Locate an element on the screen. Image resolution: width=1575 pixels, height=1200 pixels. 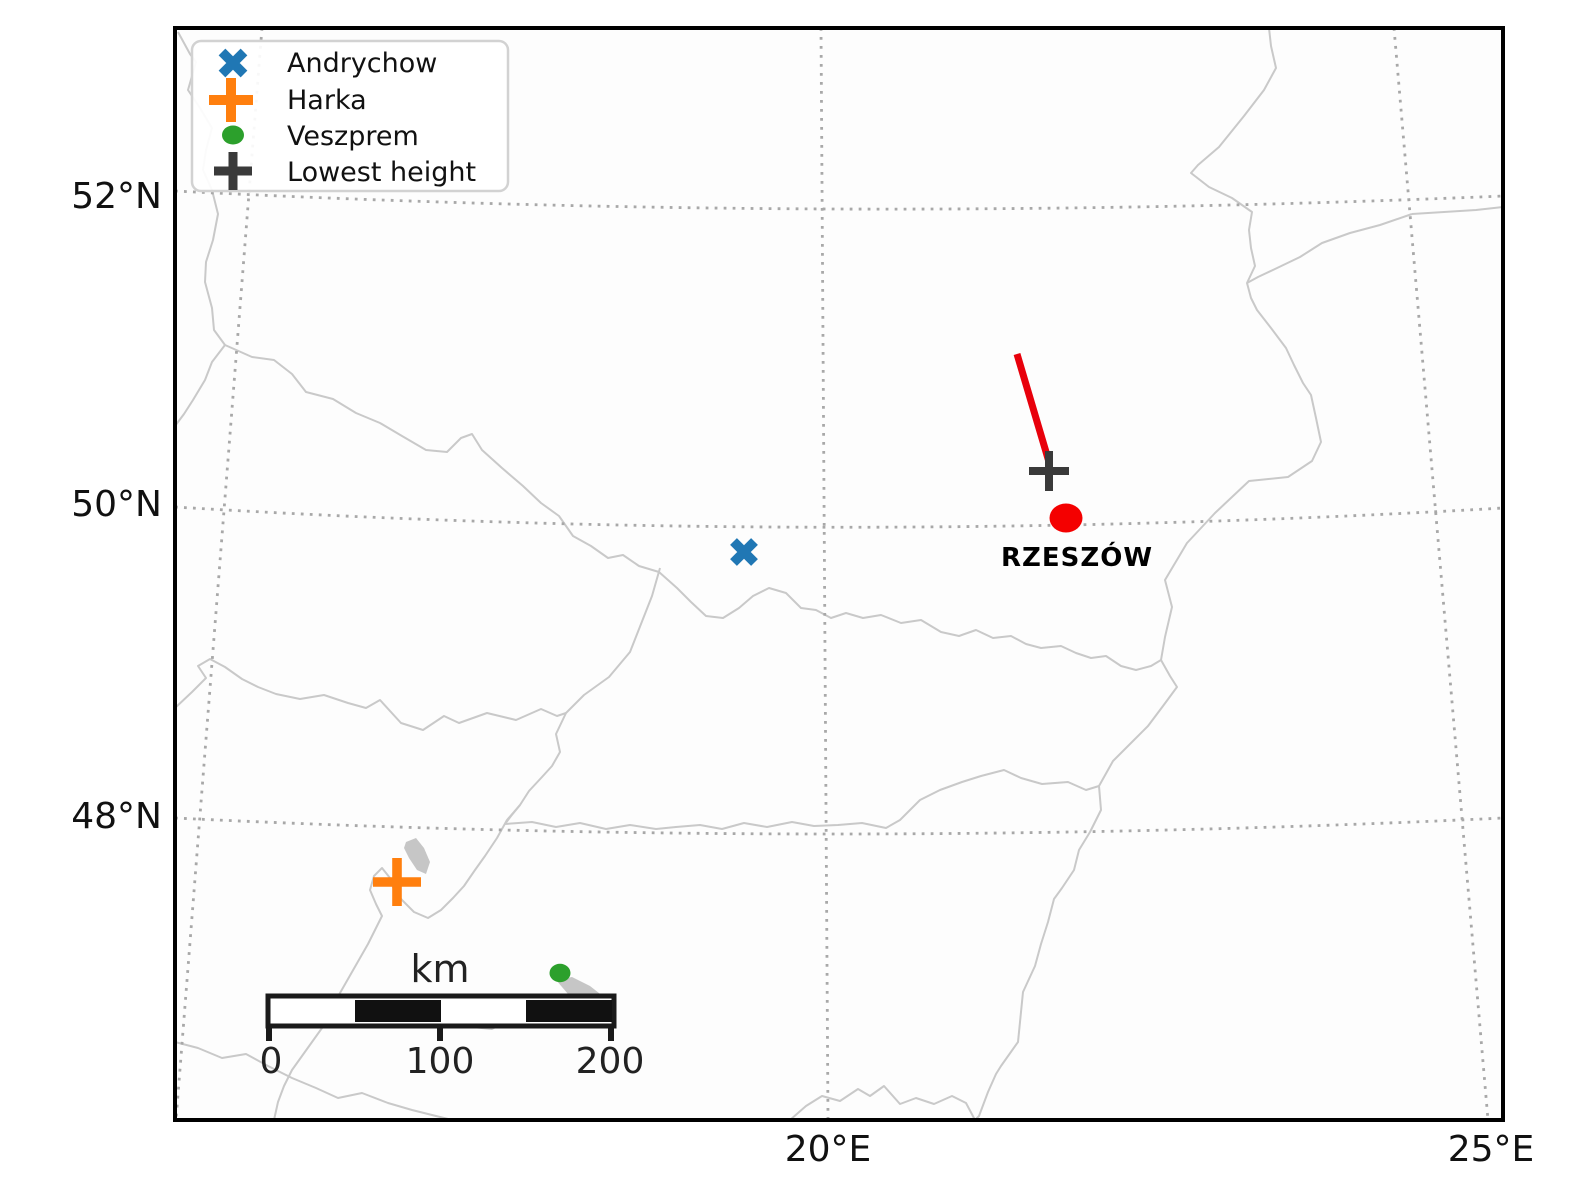
trajectory-line is located at coordinates (1033, 408).